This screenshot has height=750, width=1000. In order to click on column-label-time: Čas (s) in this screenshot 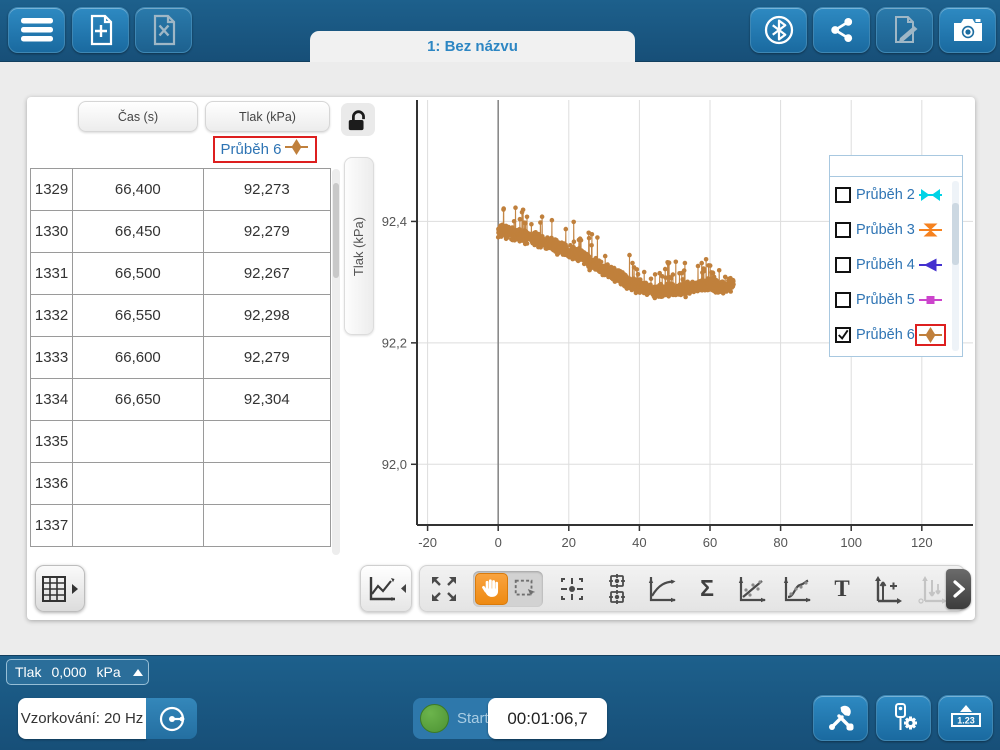, I will do `click(138, 116)`.